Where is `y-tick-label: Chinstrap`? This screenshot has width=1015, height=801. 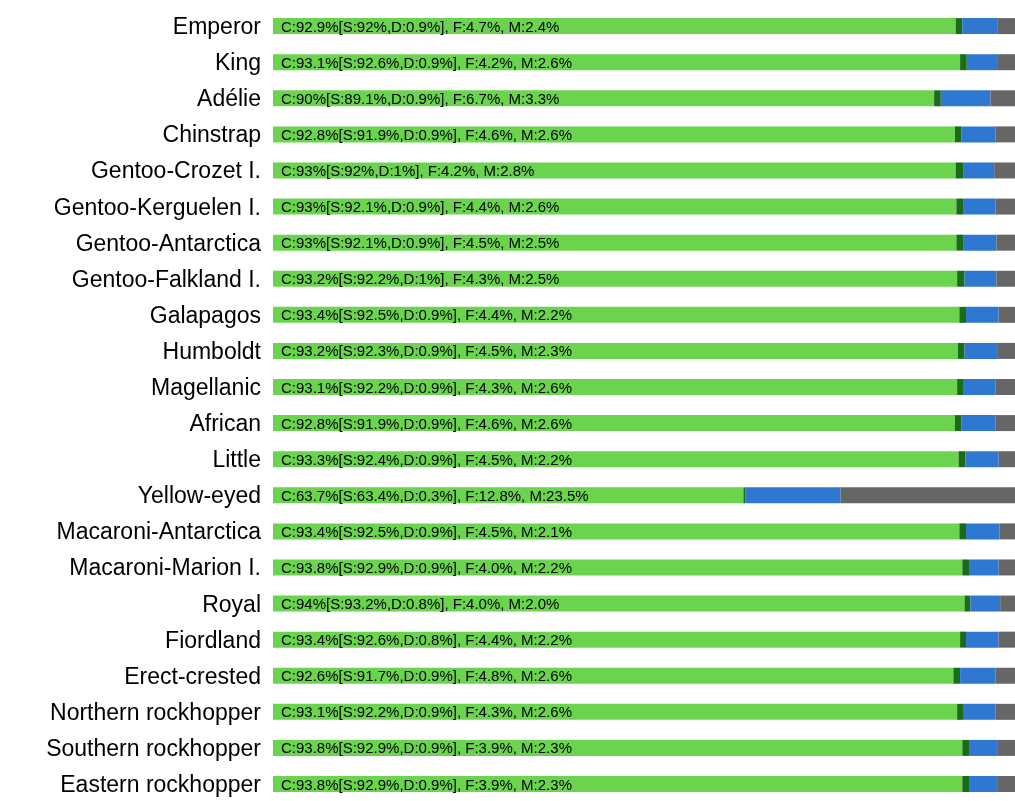
y-tick-label: Chinstrap is located at coordinates (211, 134).